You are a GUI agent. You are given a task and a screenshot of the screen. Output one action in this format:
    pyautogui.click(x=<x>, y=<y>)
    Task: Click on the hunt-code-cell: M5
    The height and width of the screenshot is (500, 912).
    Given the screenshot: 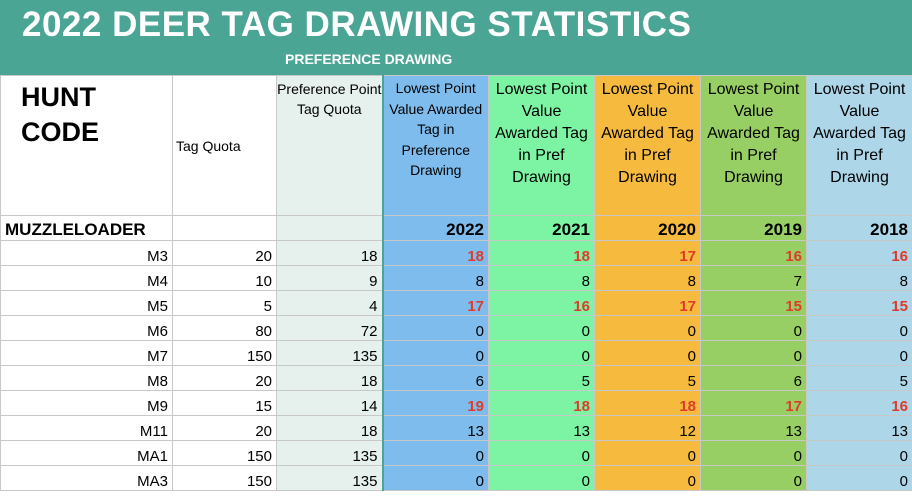 What is the action you would take?
    pyautogui.click(x=86, y=303)
    